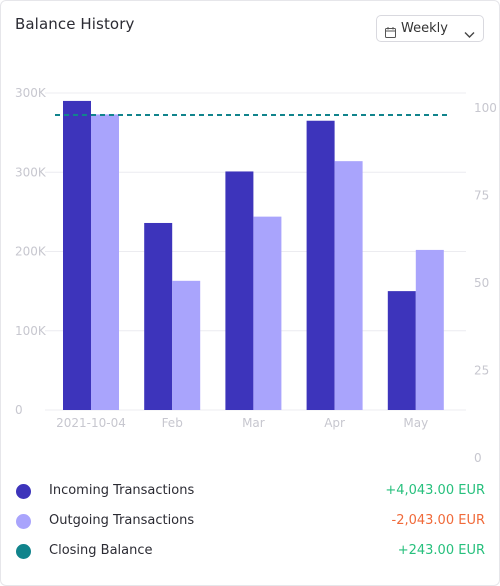 Image resolution: width=500 pixels, height=586 pixels. I want to click on x-tick-label: Feb, so click(172, 423).